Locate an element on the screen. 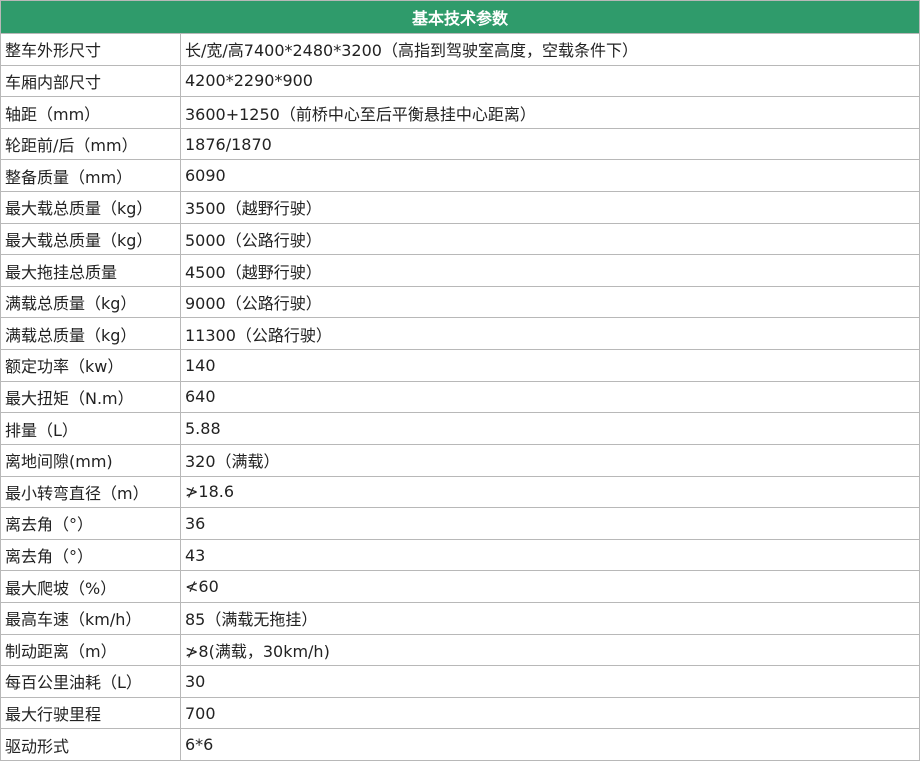 This screenshot has height=761, width=920. param-value: 85（满载无拖挂） is located at coordinates (550, 618).